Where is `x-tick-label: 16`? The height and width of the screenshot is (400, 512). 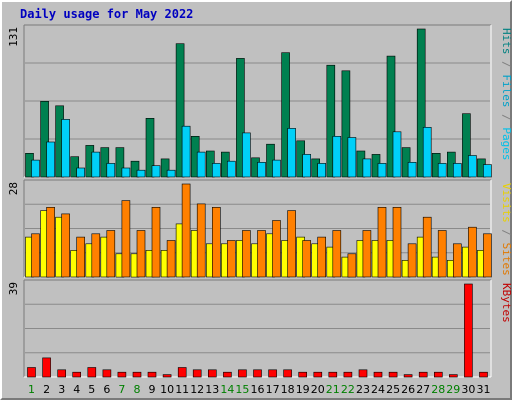
x-tick-label: 16 is located at coordinates (258, 389).